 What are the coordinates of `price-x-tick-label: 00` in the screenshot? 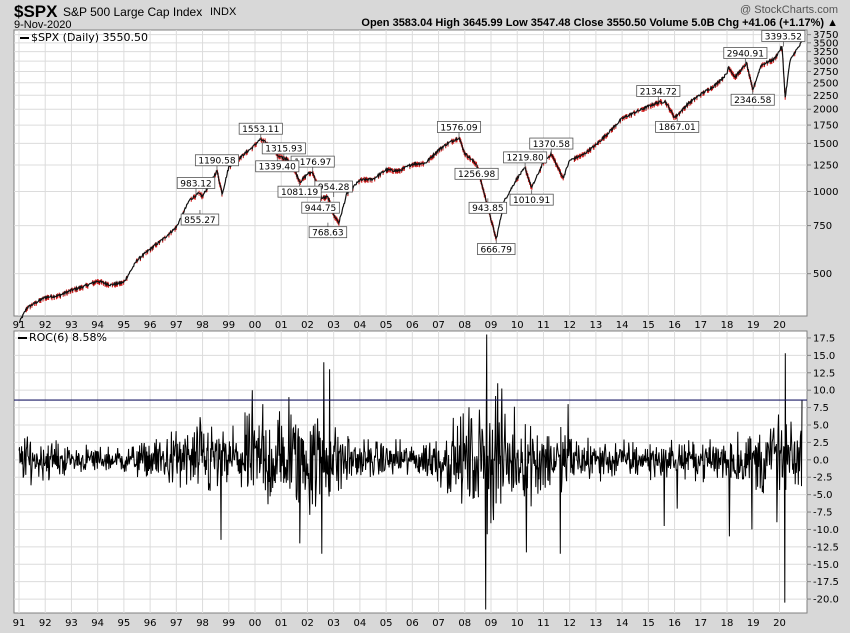 It's located at (255, 325).